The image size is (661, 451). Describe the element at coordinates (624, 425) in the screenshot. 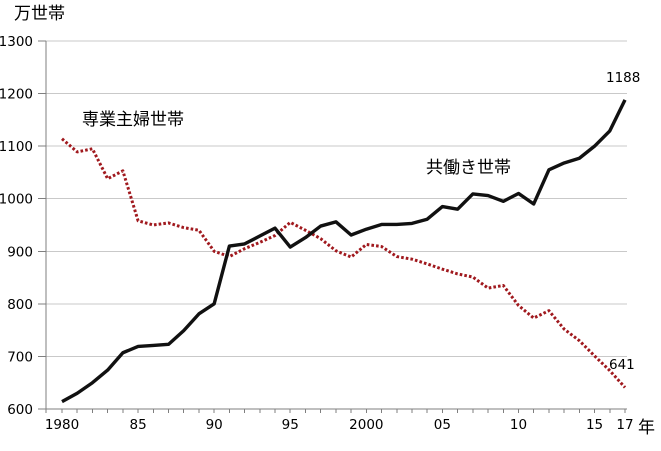

I see `x-tick-label: 17` at that location.